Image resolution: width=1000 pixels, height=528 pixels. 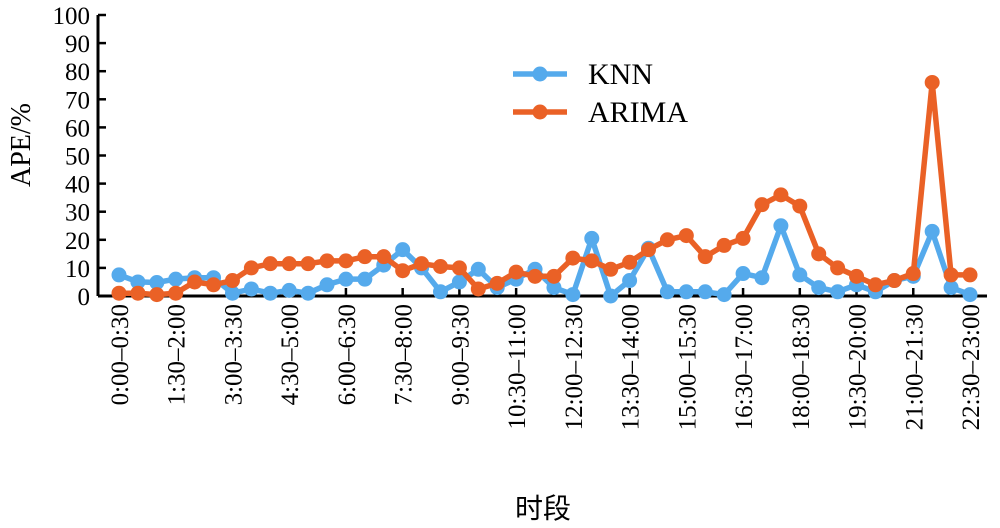 I want to click on x-tick-label: 19:30–20:00, so click(x=858, y=367).